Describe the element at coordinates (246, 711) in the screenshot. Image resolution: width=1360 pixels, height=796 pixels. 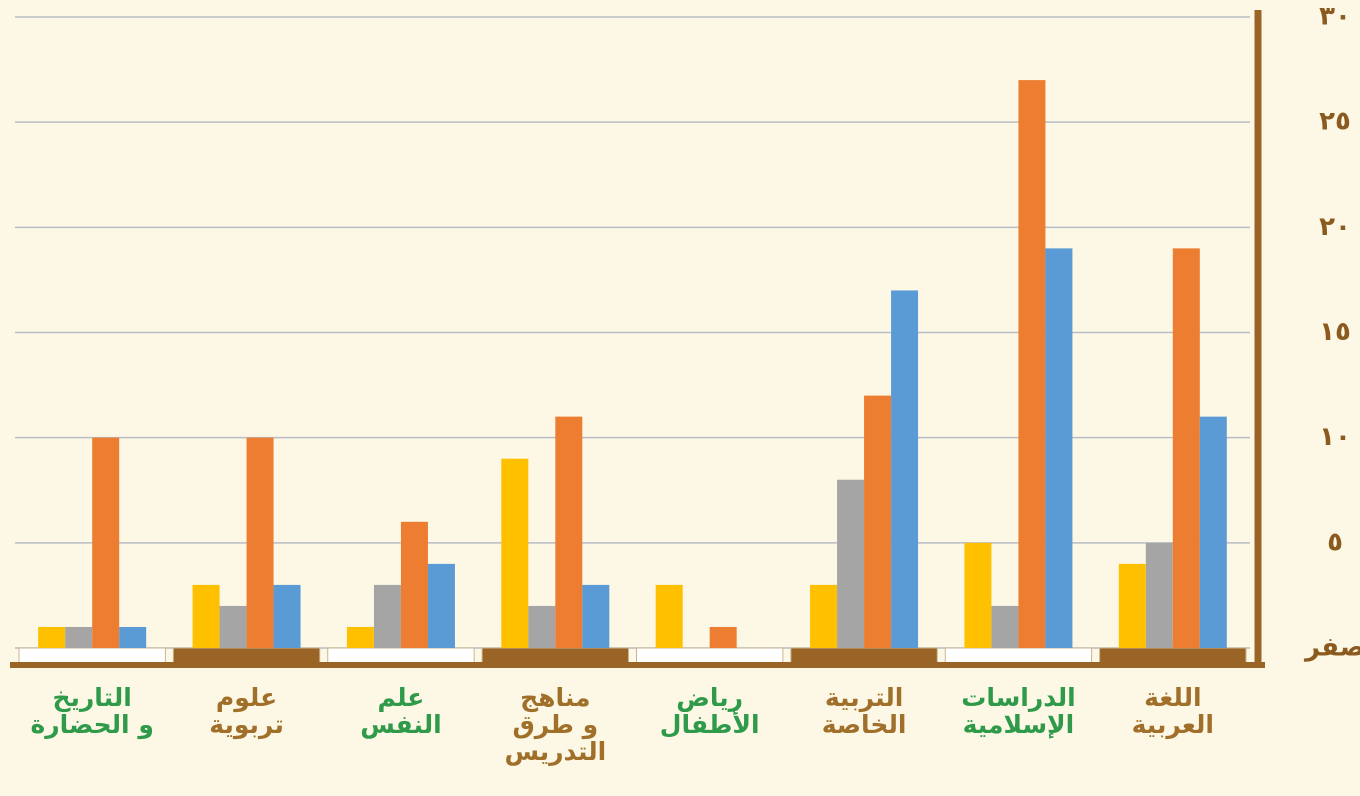
I see `x-tick-label: علوم تربوية` at that location.